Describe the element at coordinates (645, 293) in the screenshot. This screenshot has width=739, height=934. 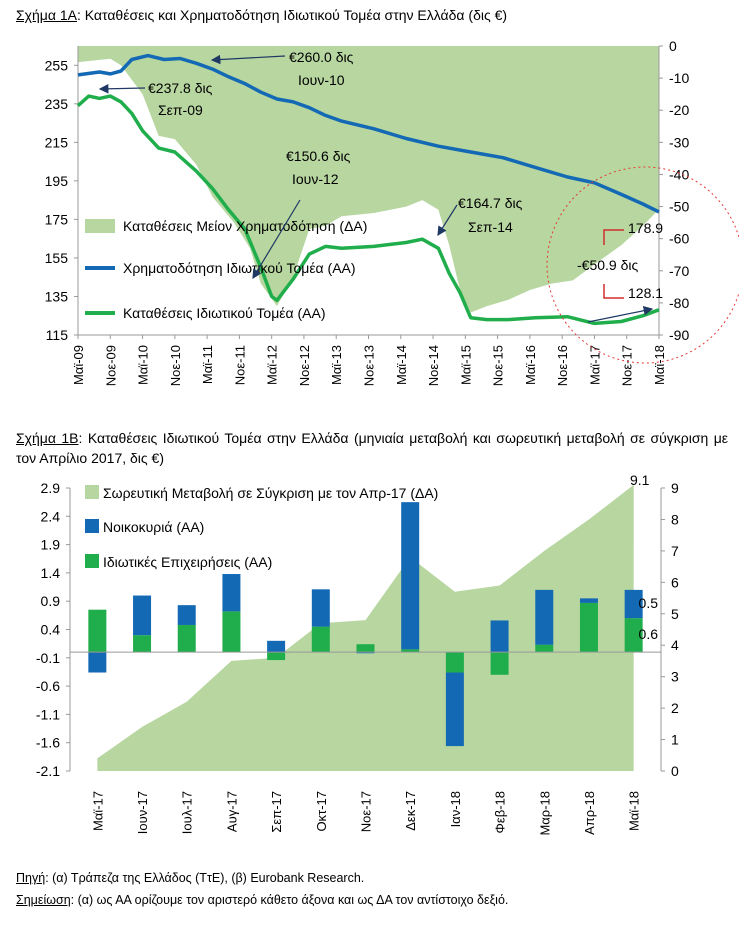
I see `annotation-deposits-latest: 128.1` at that location.